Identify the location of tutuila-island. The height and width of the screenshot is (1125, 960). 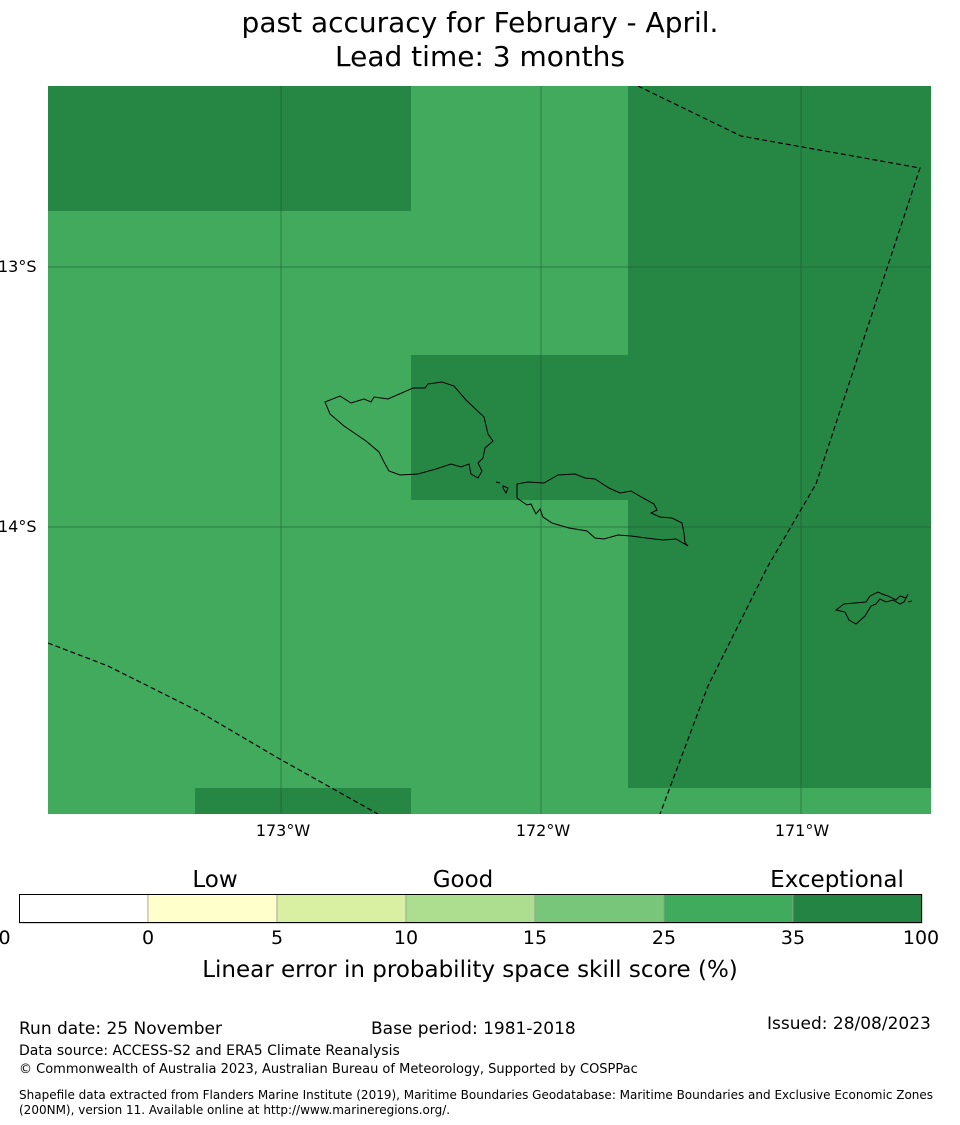
(871, 608).